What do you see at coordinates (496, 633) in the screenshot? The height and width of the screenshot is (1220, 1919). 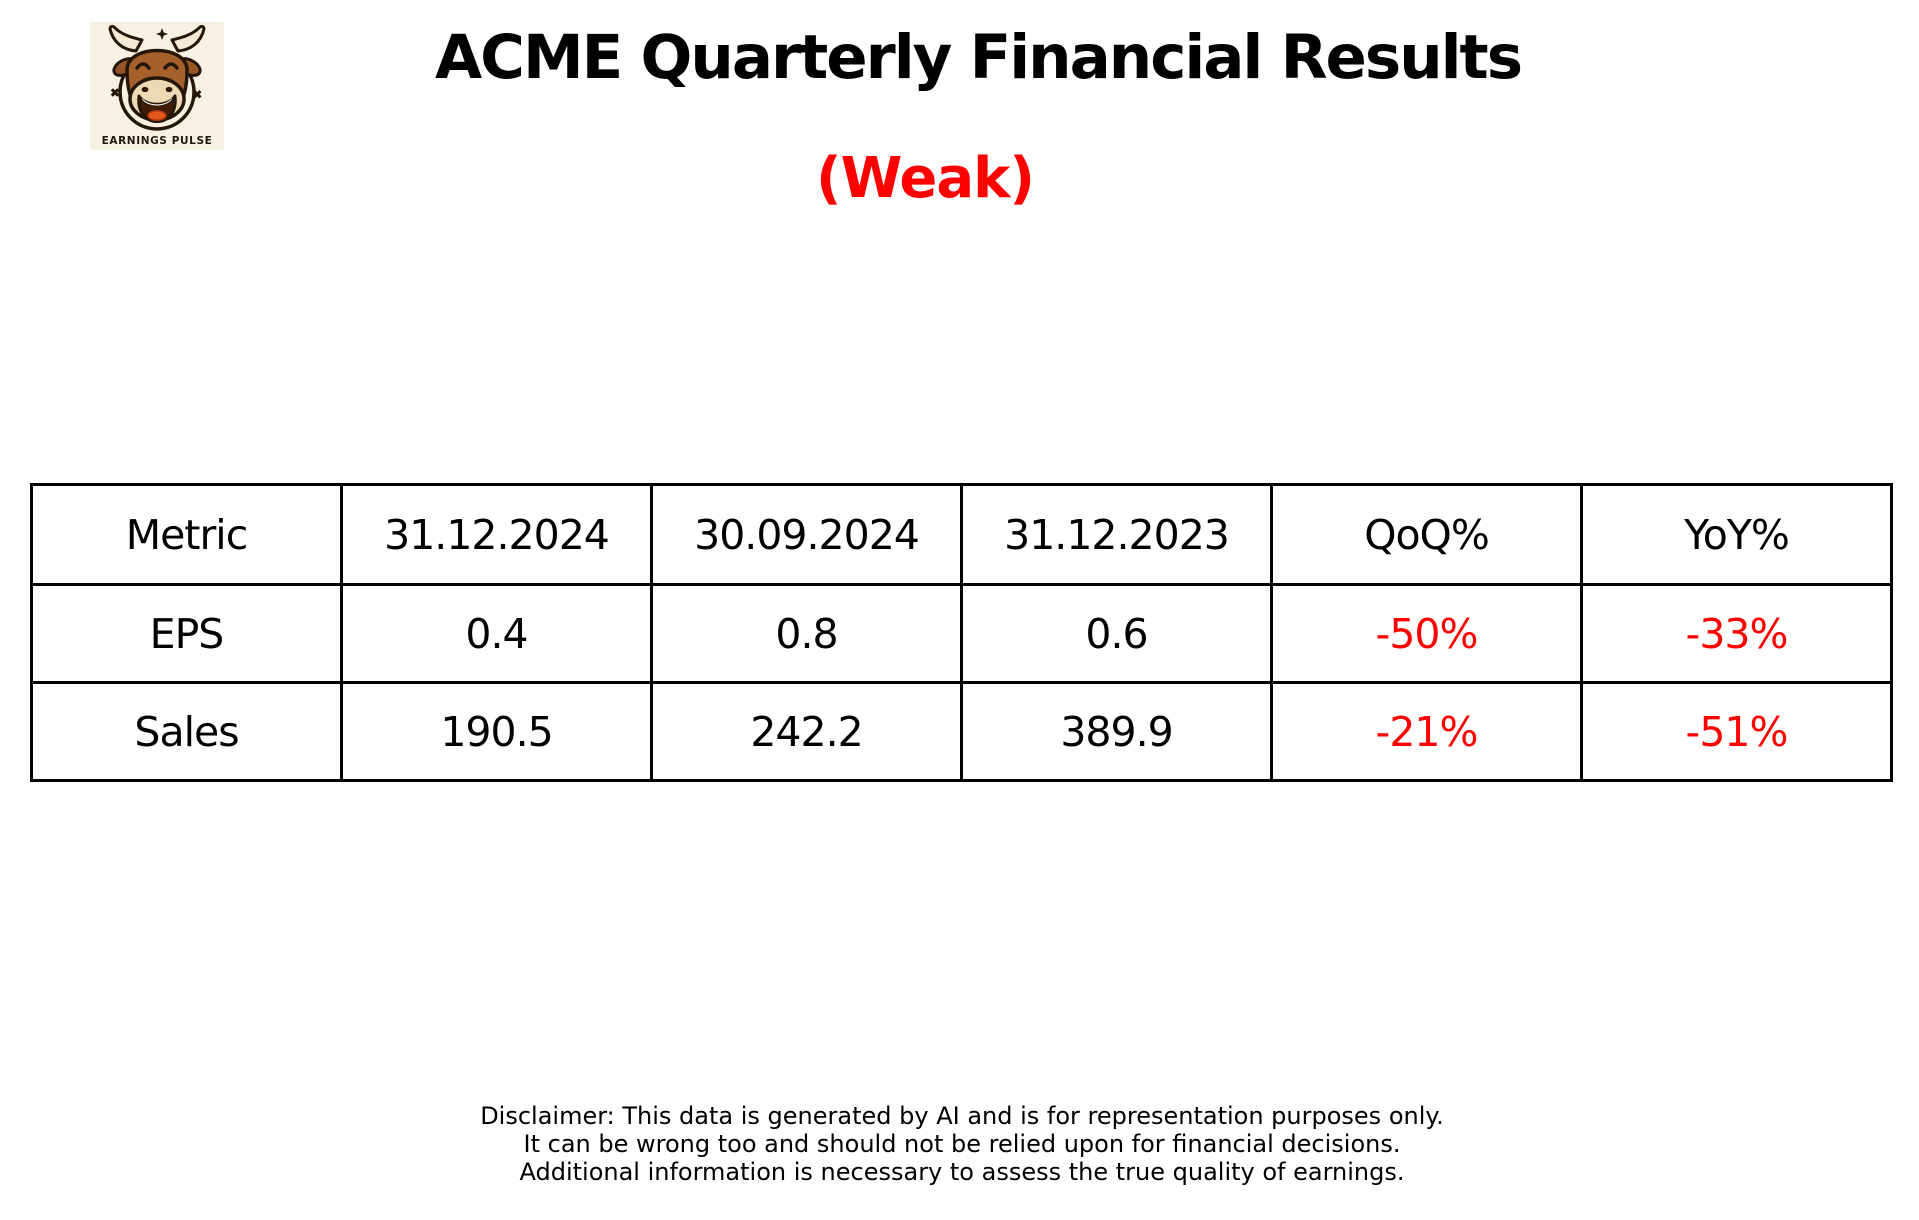 I see `cell-eps-q4-2024: 0.4` at bounding box center [496, 633].